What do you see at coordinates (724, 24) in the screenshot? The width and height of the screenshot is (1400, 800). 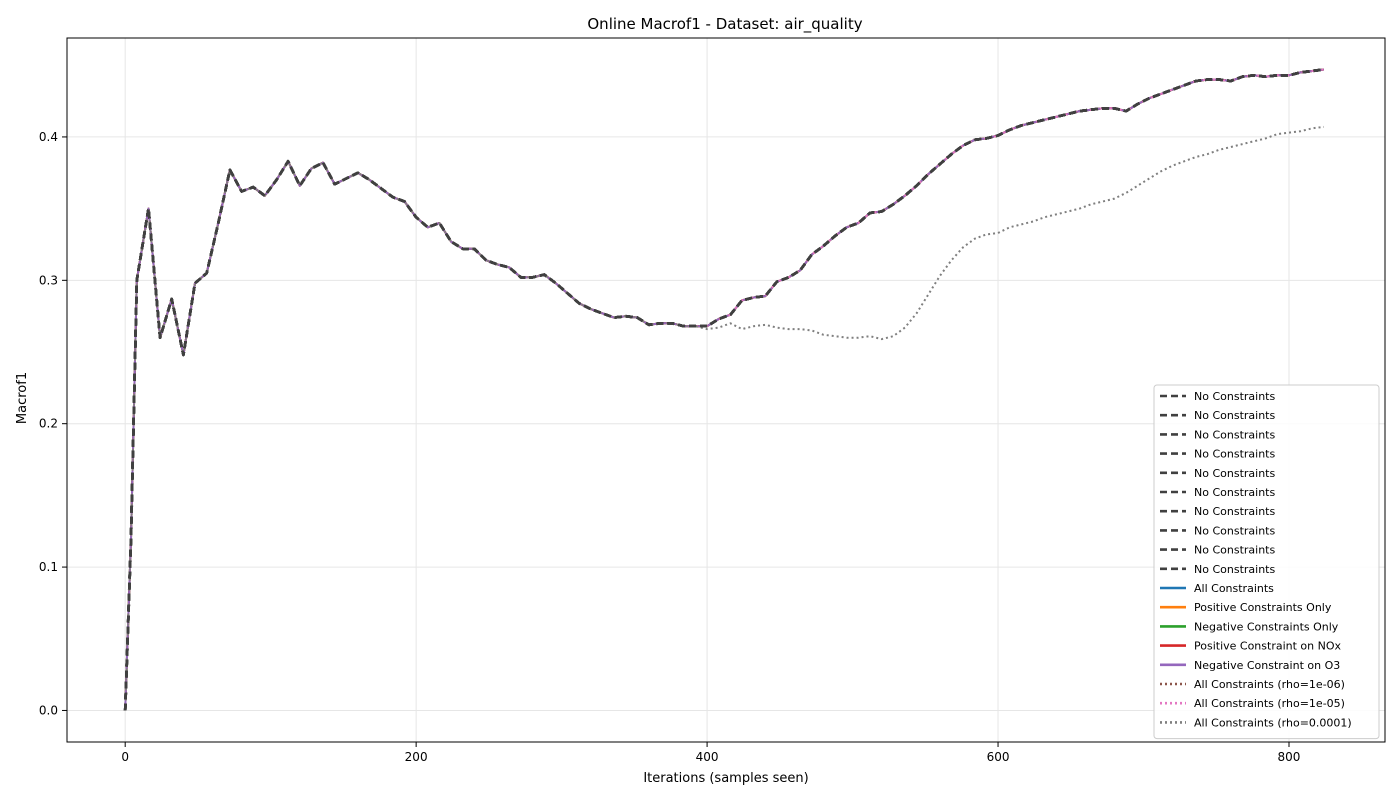 I see `chart-title: Online Macrof1 - Dataset: air_quality` at bounding box center [724, 24].